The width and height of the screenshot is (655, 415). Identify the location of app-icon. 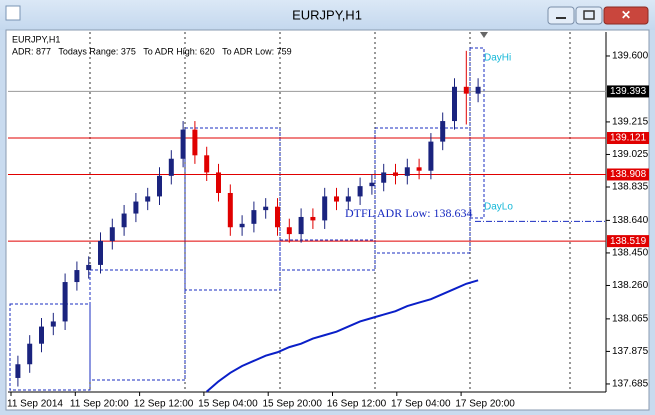
(13, 13).